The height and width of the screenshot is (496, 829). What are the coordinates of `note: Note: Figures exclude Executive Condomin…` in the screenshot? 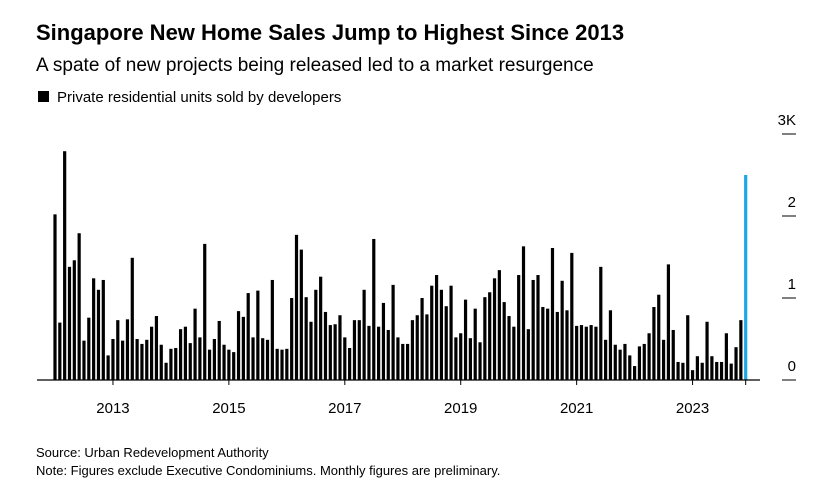 It's located at (268, 470).